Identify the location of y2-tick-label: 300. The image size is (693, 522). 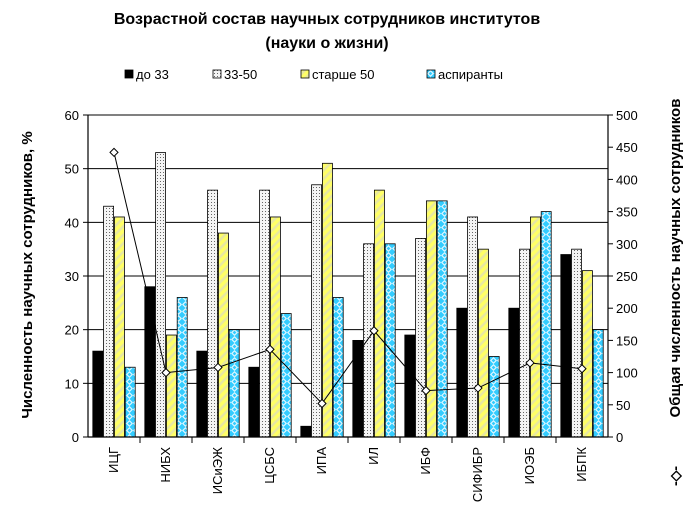
(627, 244).